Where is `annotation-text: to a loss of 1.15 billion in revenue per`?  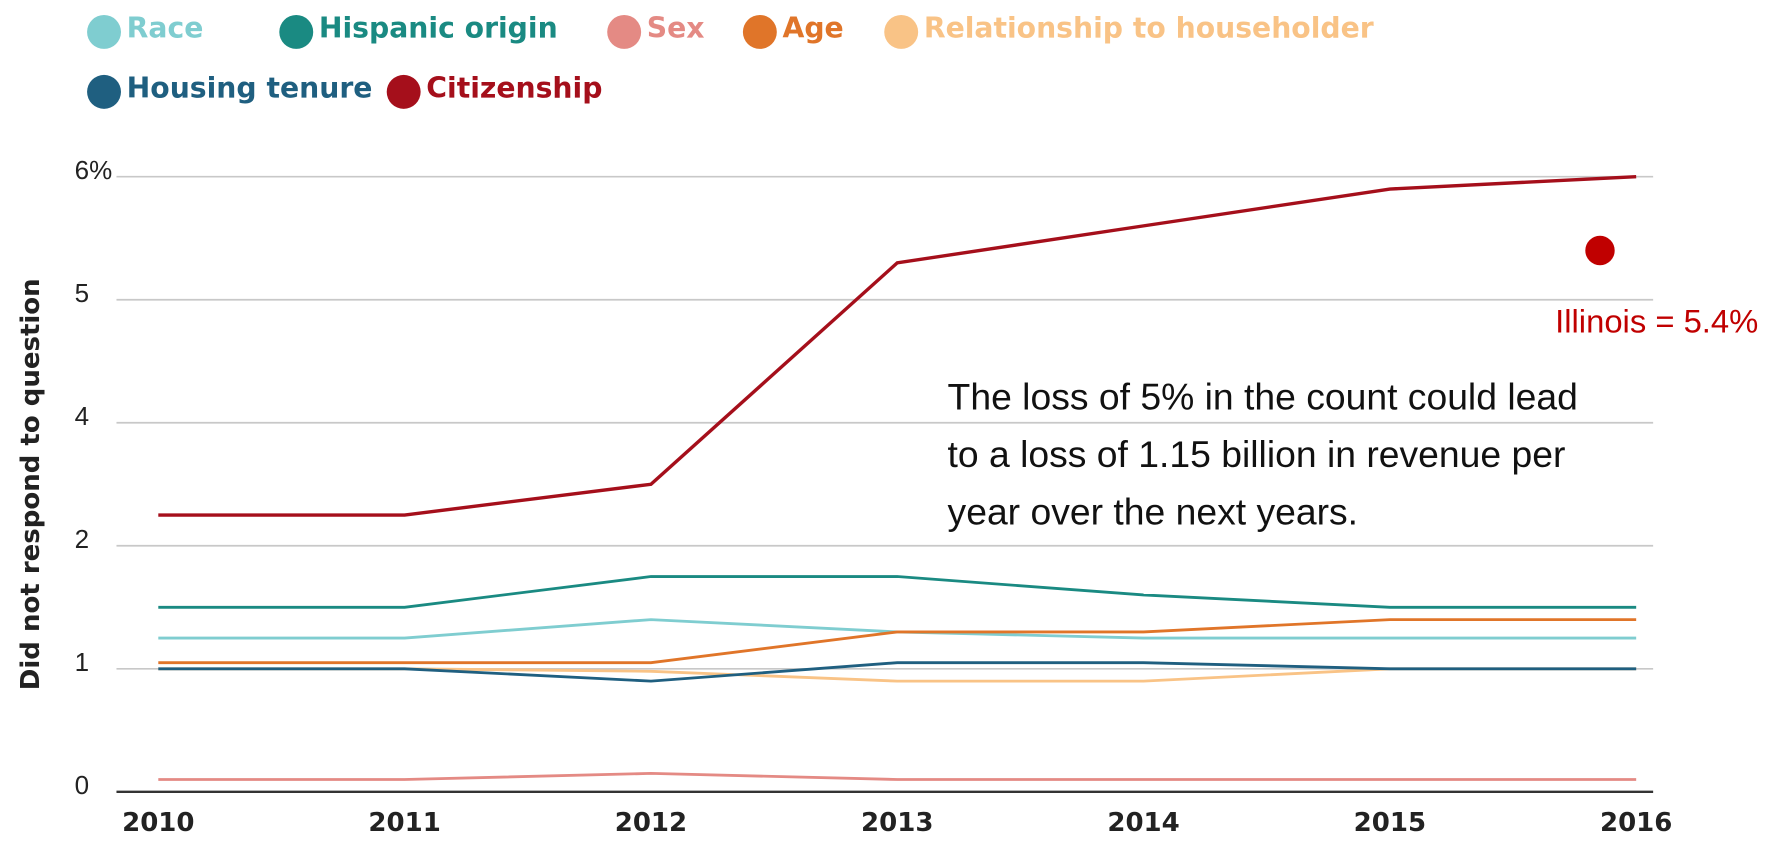 annotation-text: to a loss of 1.15 billion in revenue per is located at coordinates (1257, 454).